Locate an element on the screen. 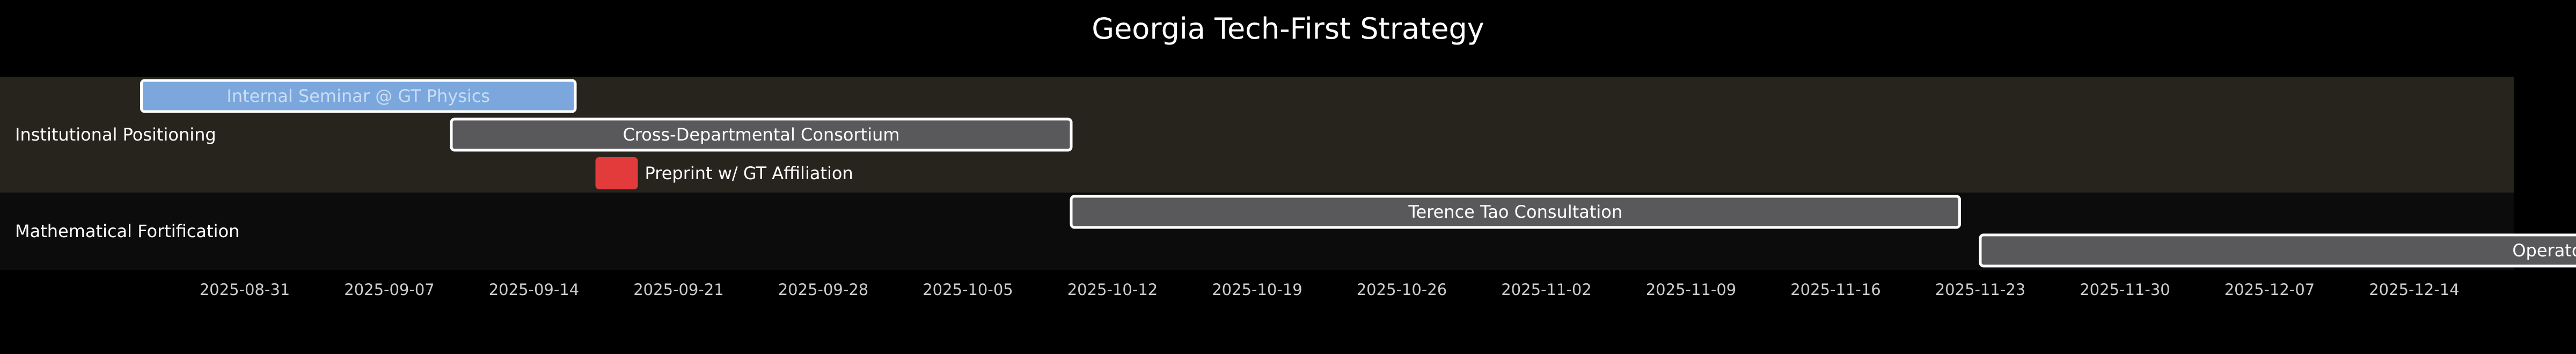 The height and width of the screenshot is (354, 2576). x-tick-label: 2025-10-19 is located at coordinates (1257, 290).